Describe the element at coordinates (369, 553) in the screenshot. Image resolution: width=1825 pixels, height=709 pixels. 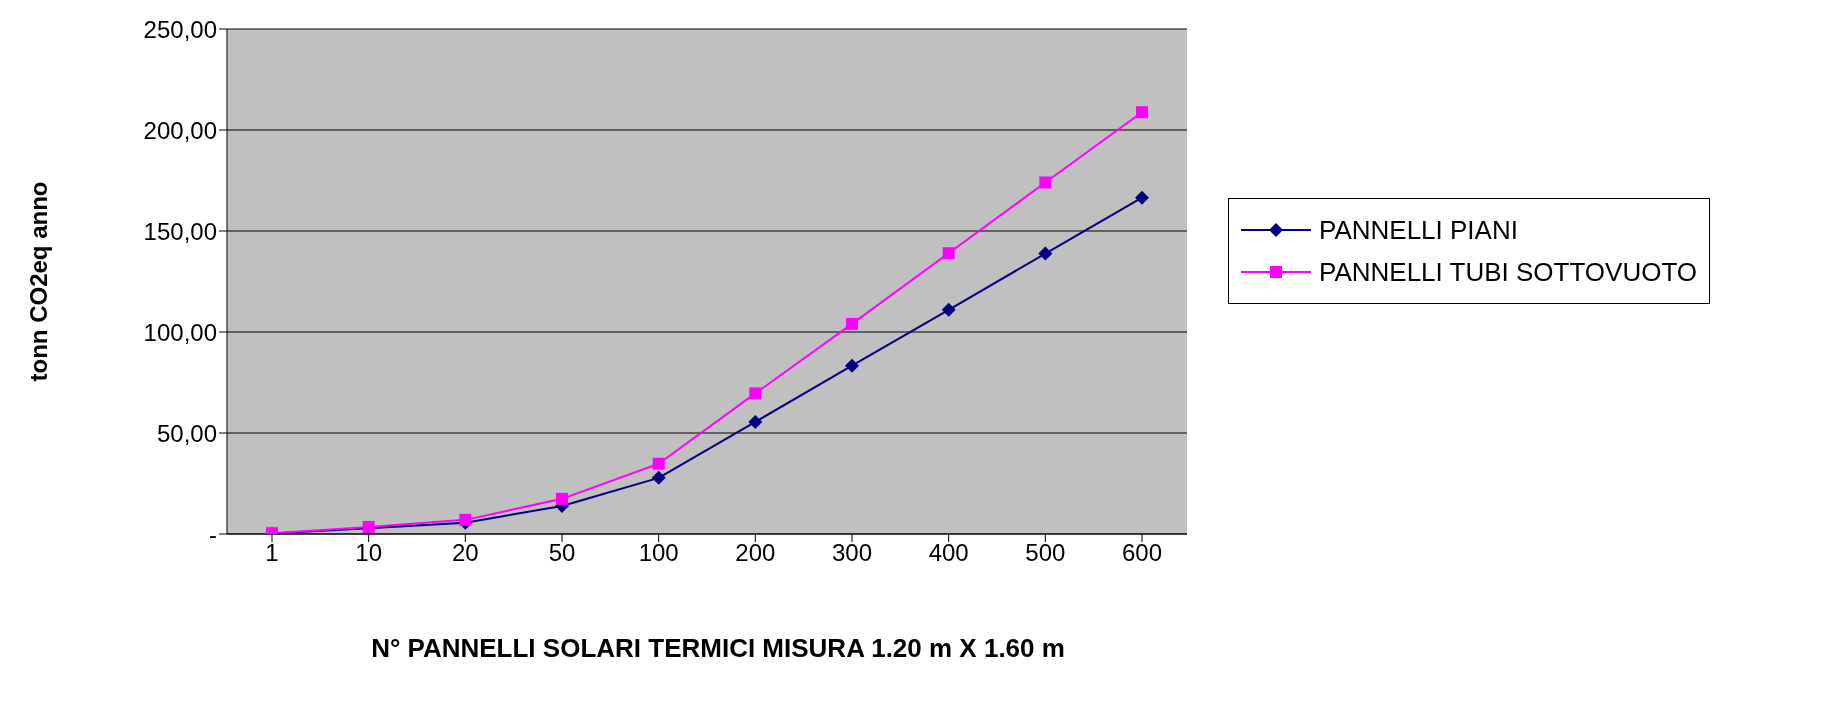
I see `x-tick-label: 10` at that location.